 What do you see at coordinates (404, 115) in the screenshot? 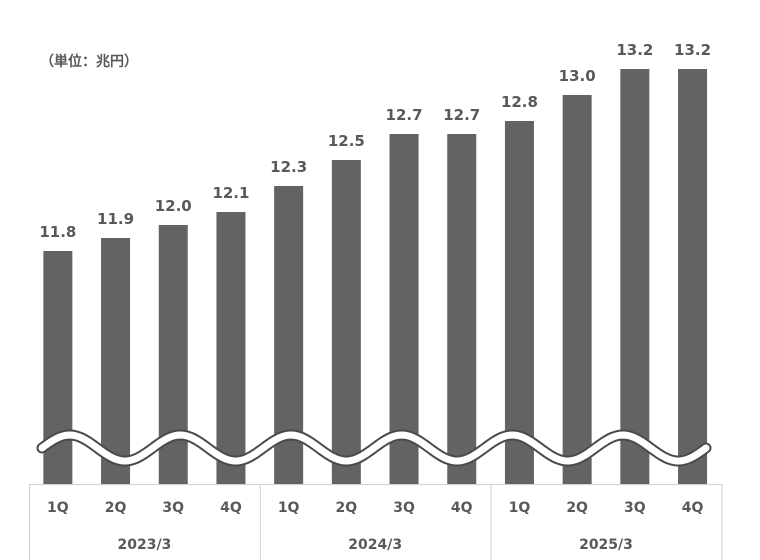
I see `value-label-7: 12.7` at bounding box center [404, 115].